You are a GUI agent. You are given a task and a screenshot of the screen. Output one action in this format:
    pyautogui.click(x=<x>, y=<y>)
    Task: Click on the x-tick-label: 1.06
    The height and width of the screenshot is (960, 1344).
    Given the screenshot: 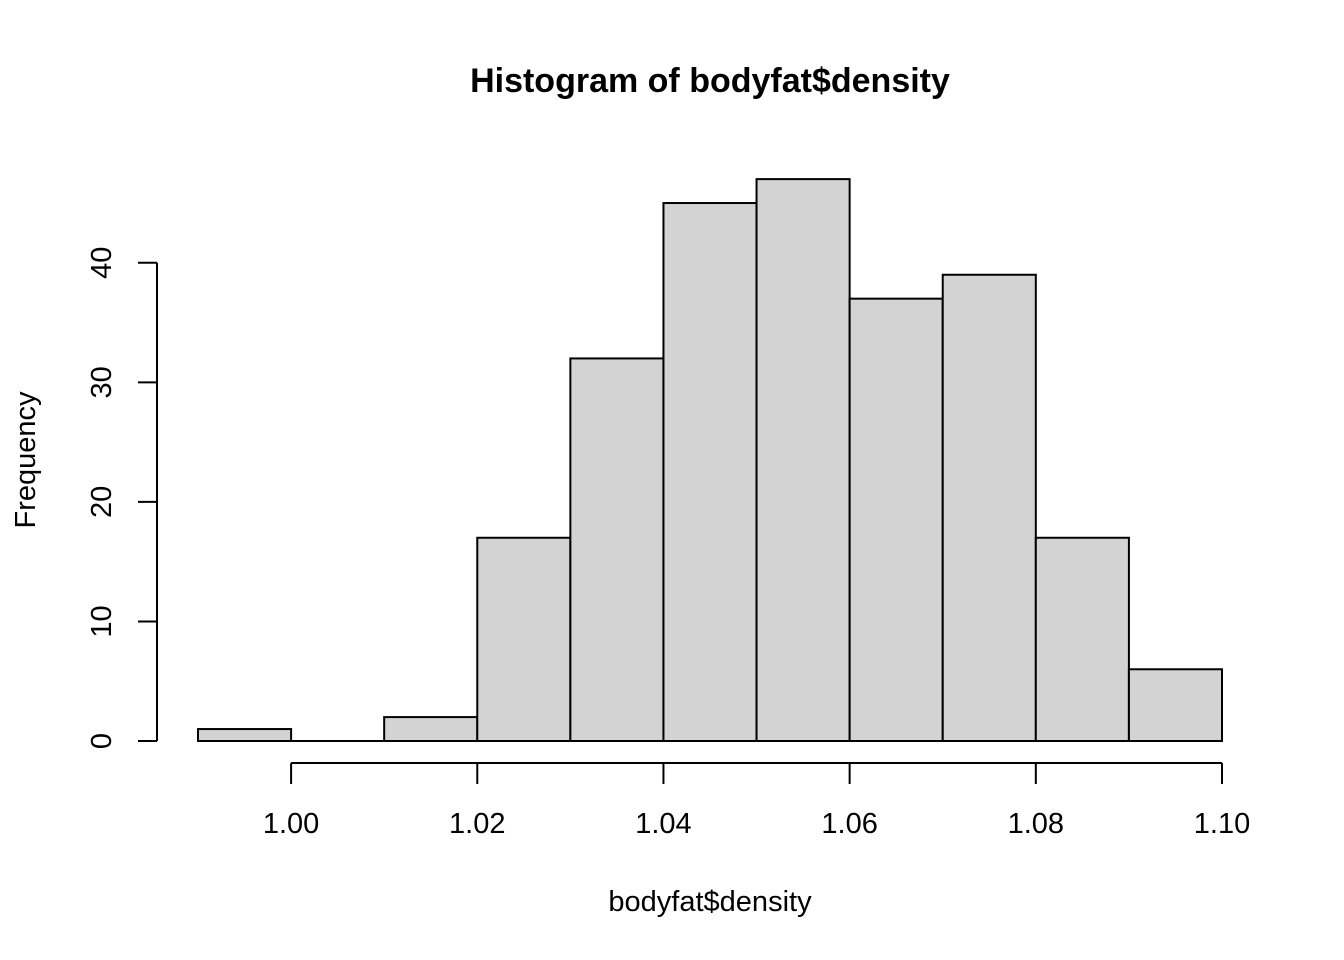 What is the action you would take?
    pyautogui.click(x=849, y=824)
    